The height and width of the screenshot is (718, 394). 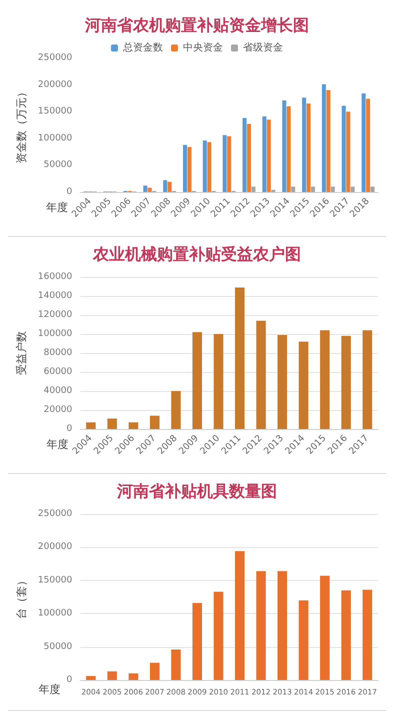 What do you see at coordinates (55, 277) in the screenshot?
I see `y-tick-label: 160000` at bounding box center [55, 277].